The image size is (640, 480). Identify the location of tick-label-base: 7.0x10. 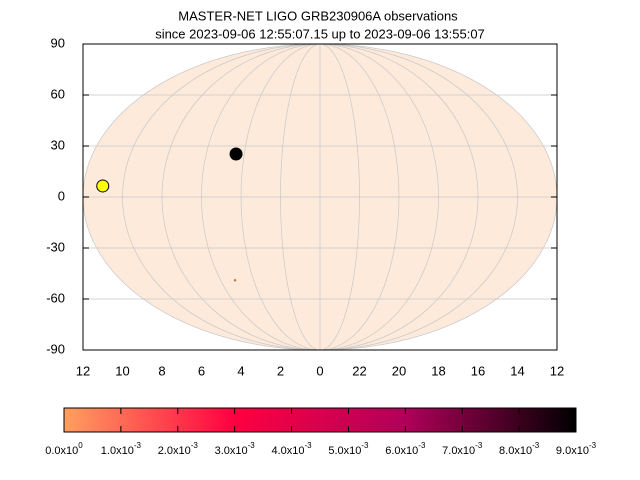
(458, 451).